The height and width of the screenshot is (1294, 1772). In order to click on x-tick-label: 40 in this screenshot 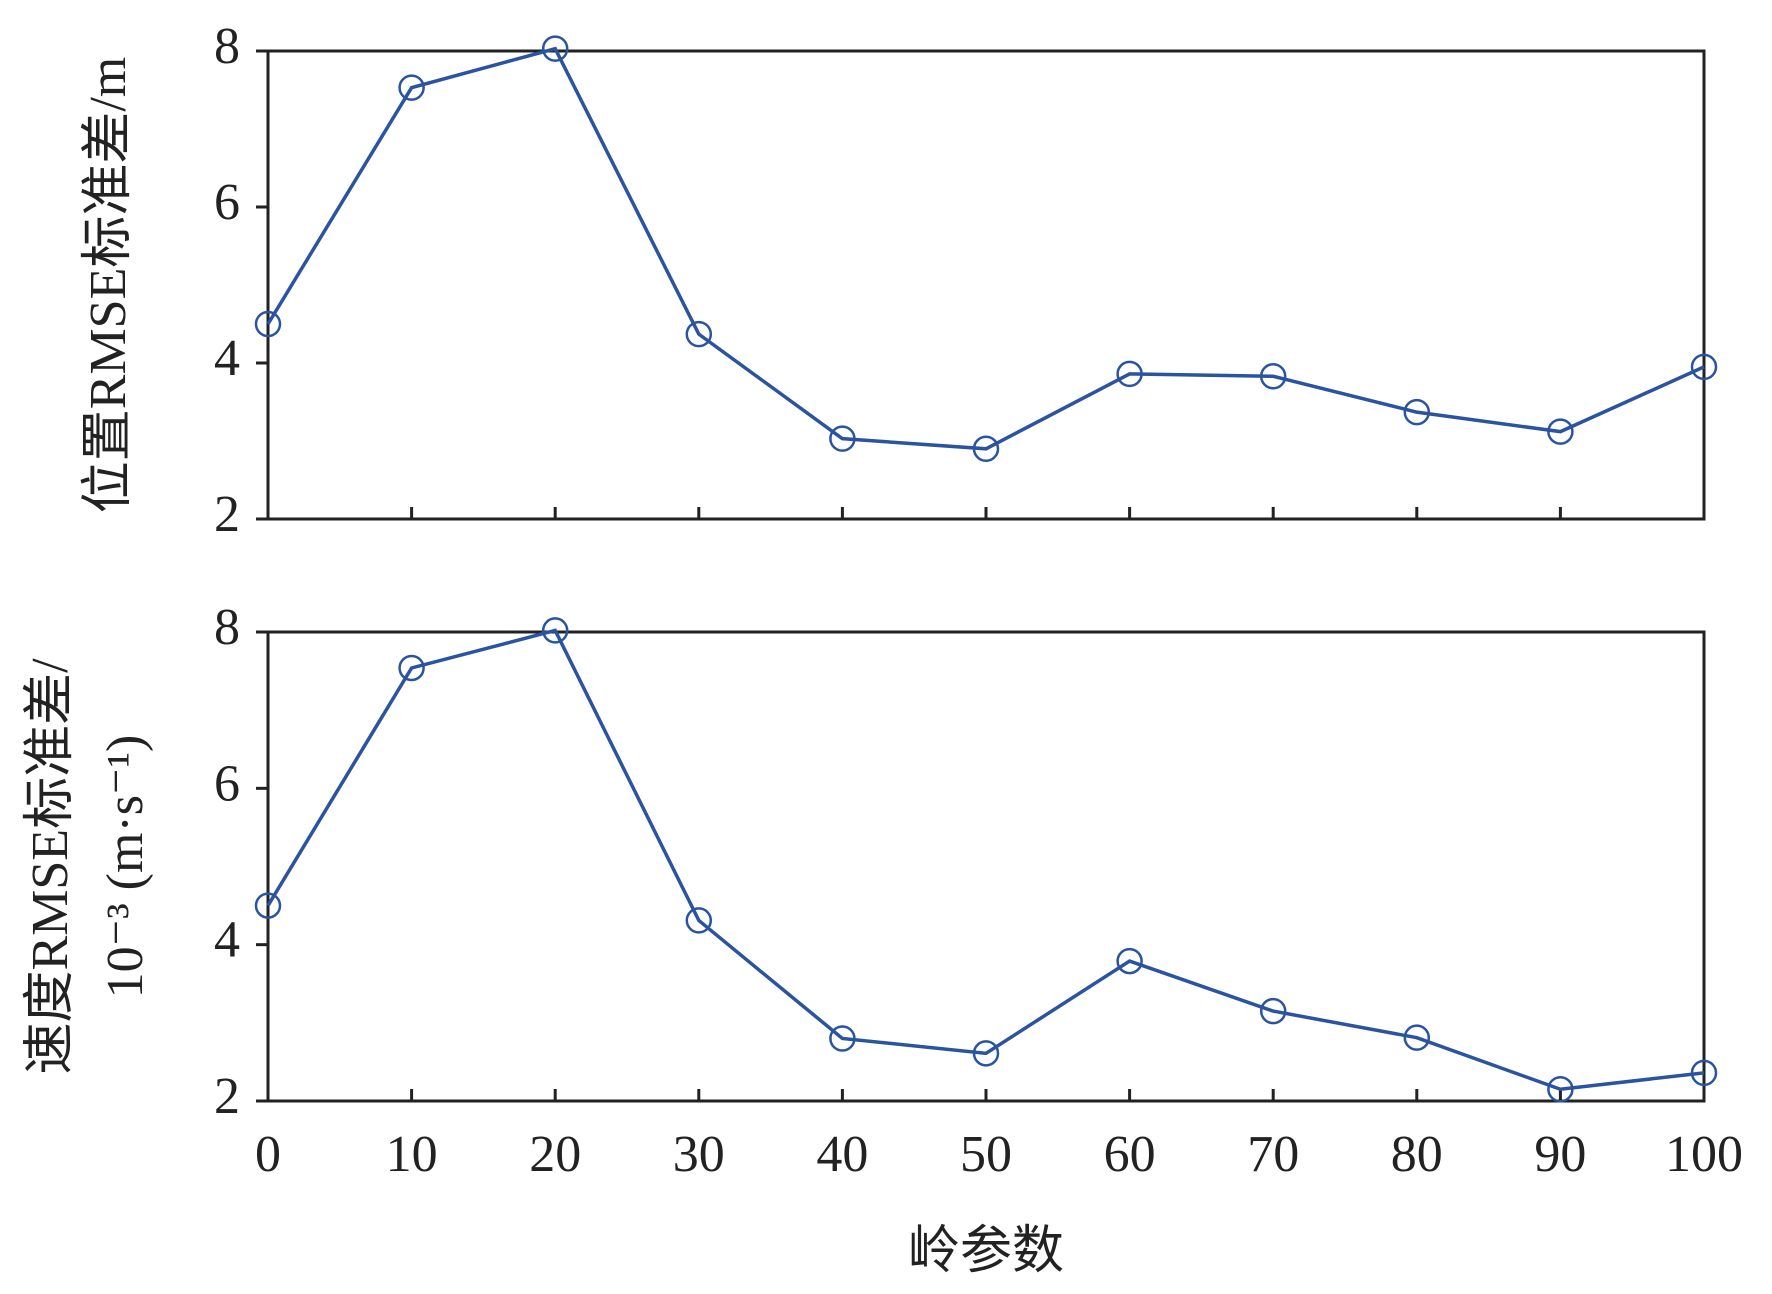, I will do `click(842, 1154)`.